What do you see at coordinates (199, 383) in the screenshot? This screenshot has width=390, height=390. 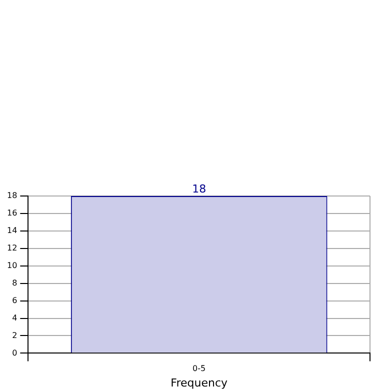 I see `x-axis-title: Frequency` at bounding box center [199, 383].